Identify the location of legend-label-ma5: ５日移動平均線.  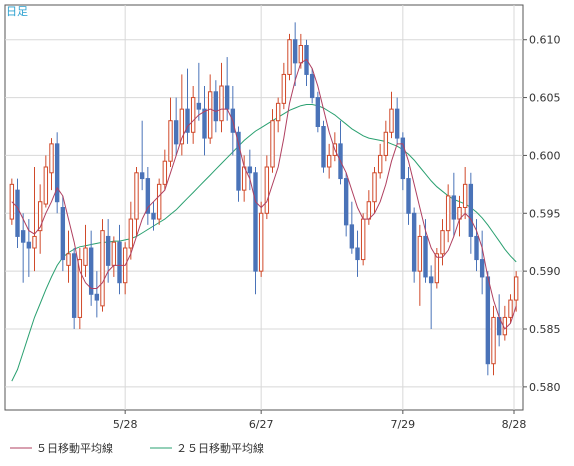
(74, 448).